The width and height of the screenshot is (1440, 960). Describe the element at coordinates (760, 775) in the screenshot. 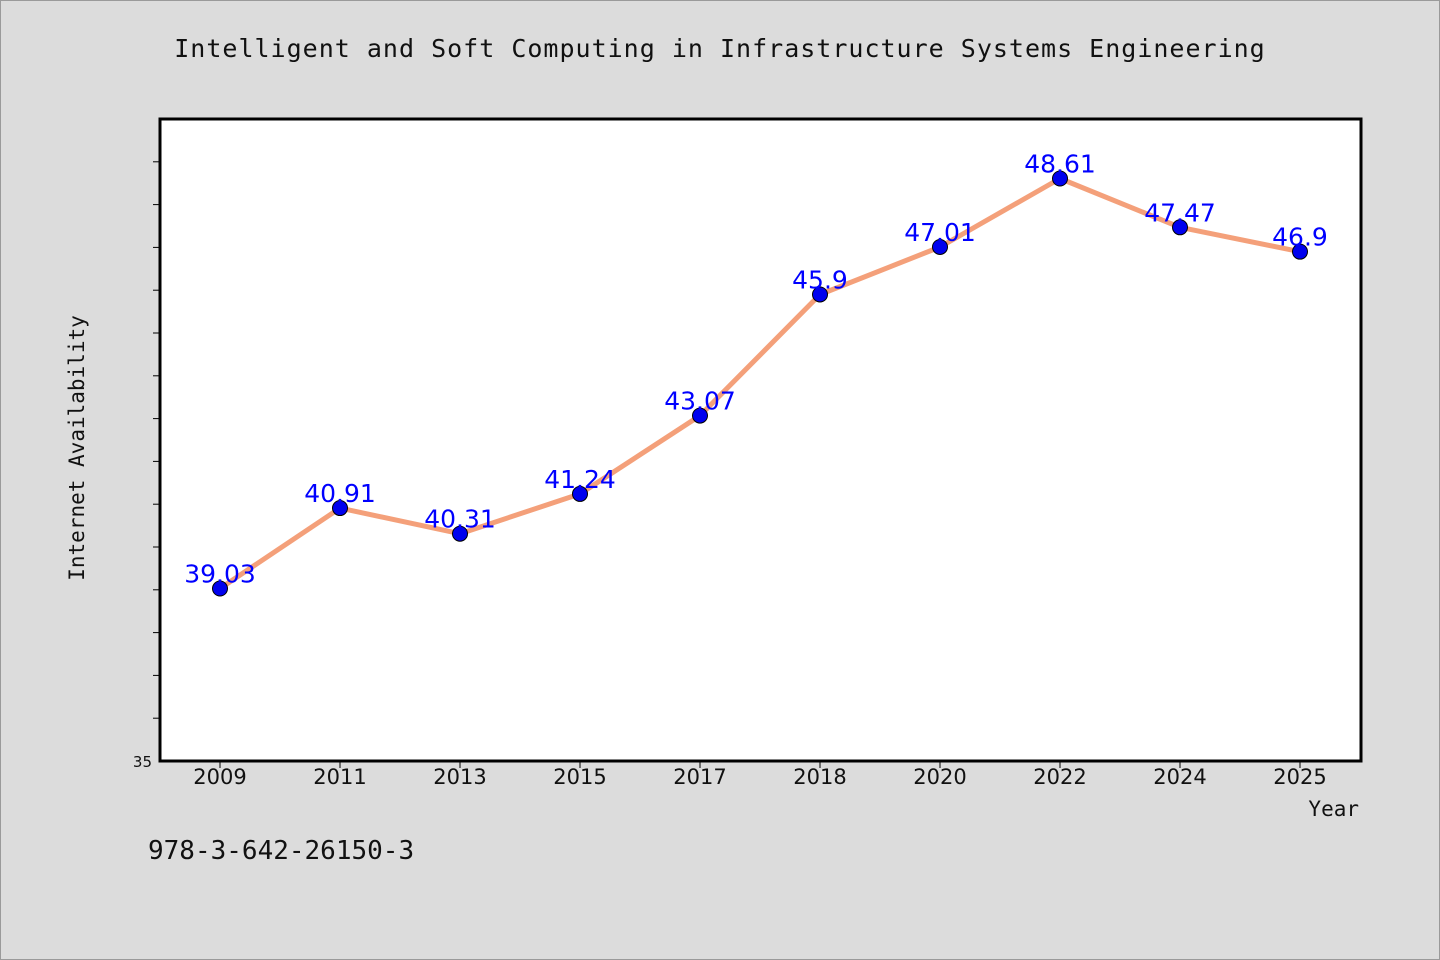

I see `x-axis-ticks: 2009 2011 2013 2015 2017 2018 2020 2022 2024 2025` at that location.